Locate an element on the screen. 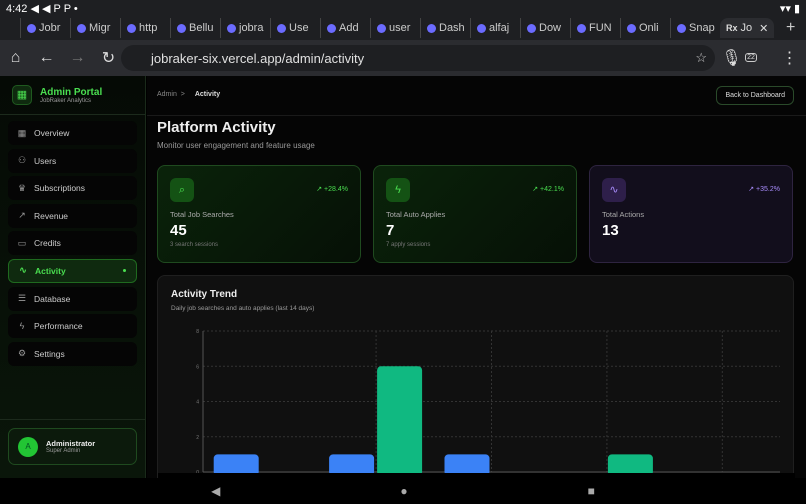 This screenshot has width=806, height=504. recents-square-icon: ■ is located at coordinates (591, 491).